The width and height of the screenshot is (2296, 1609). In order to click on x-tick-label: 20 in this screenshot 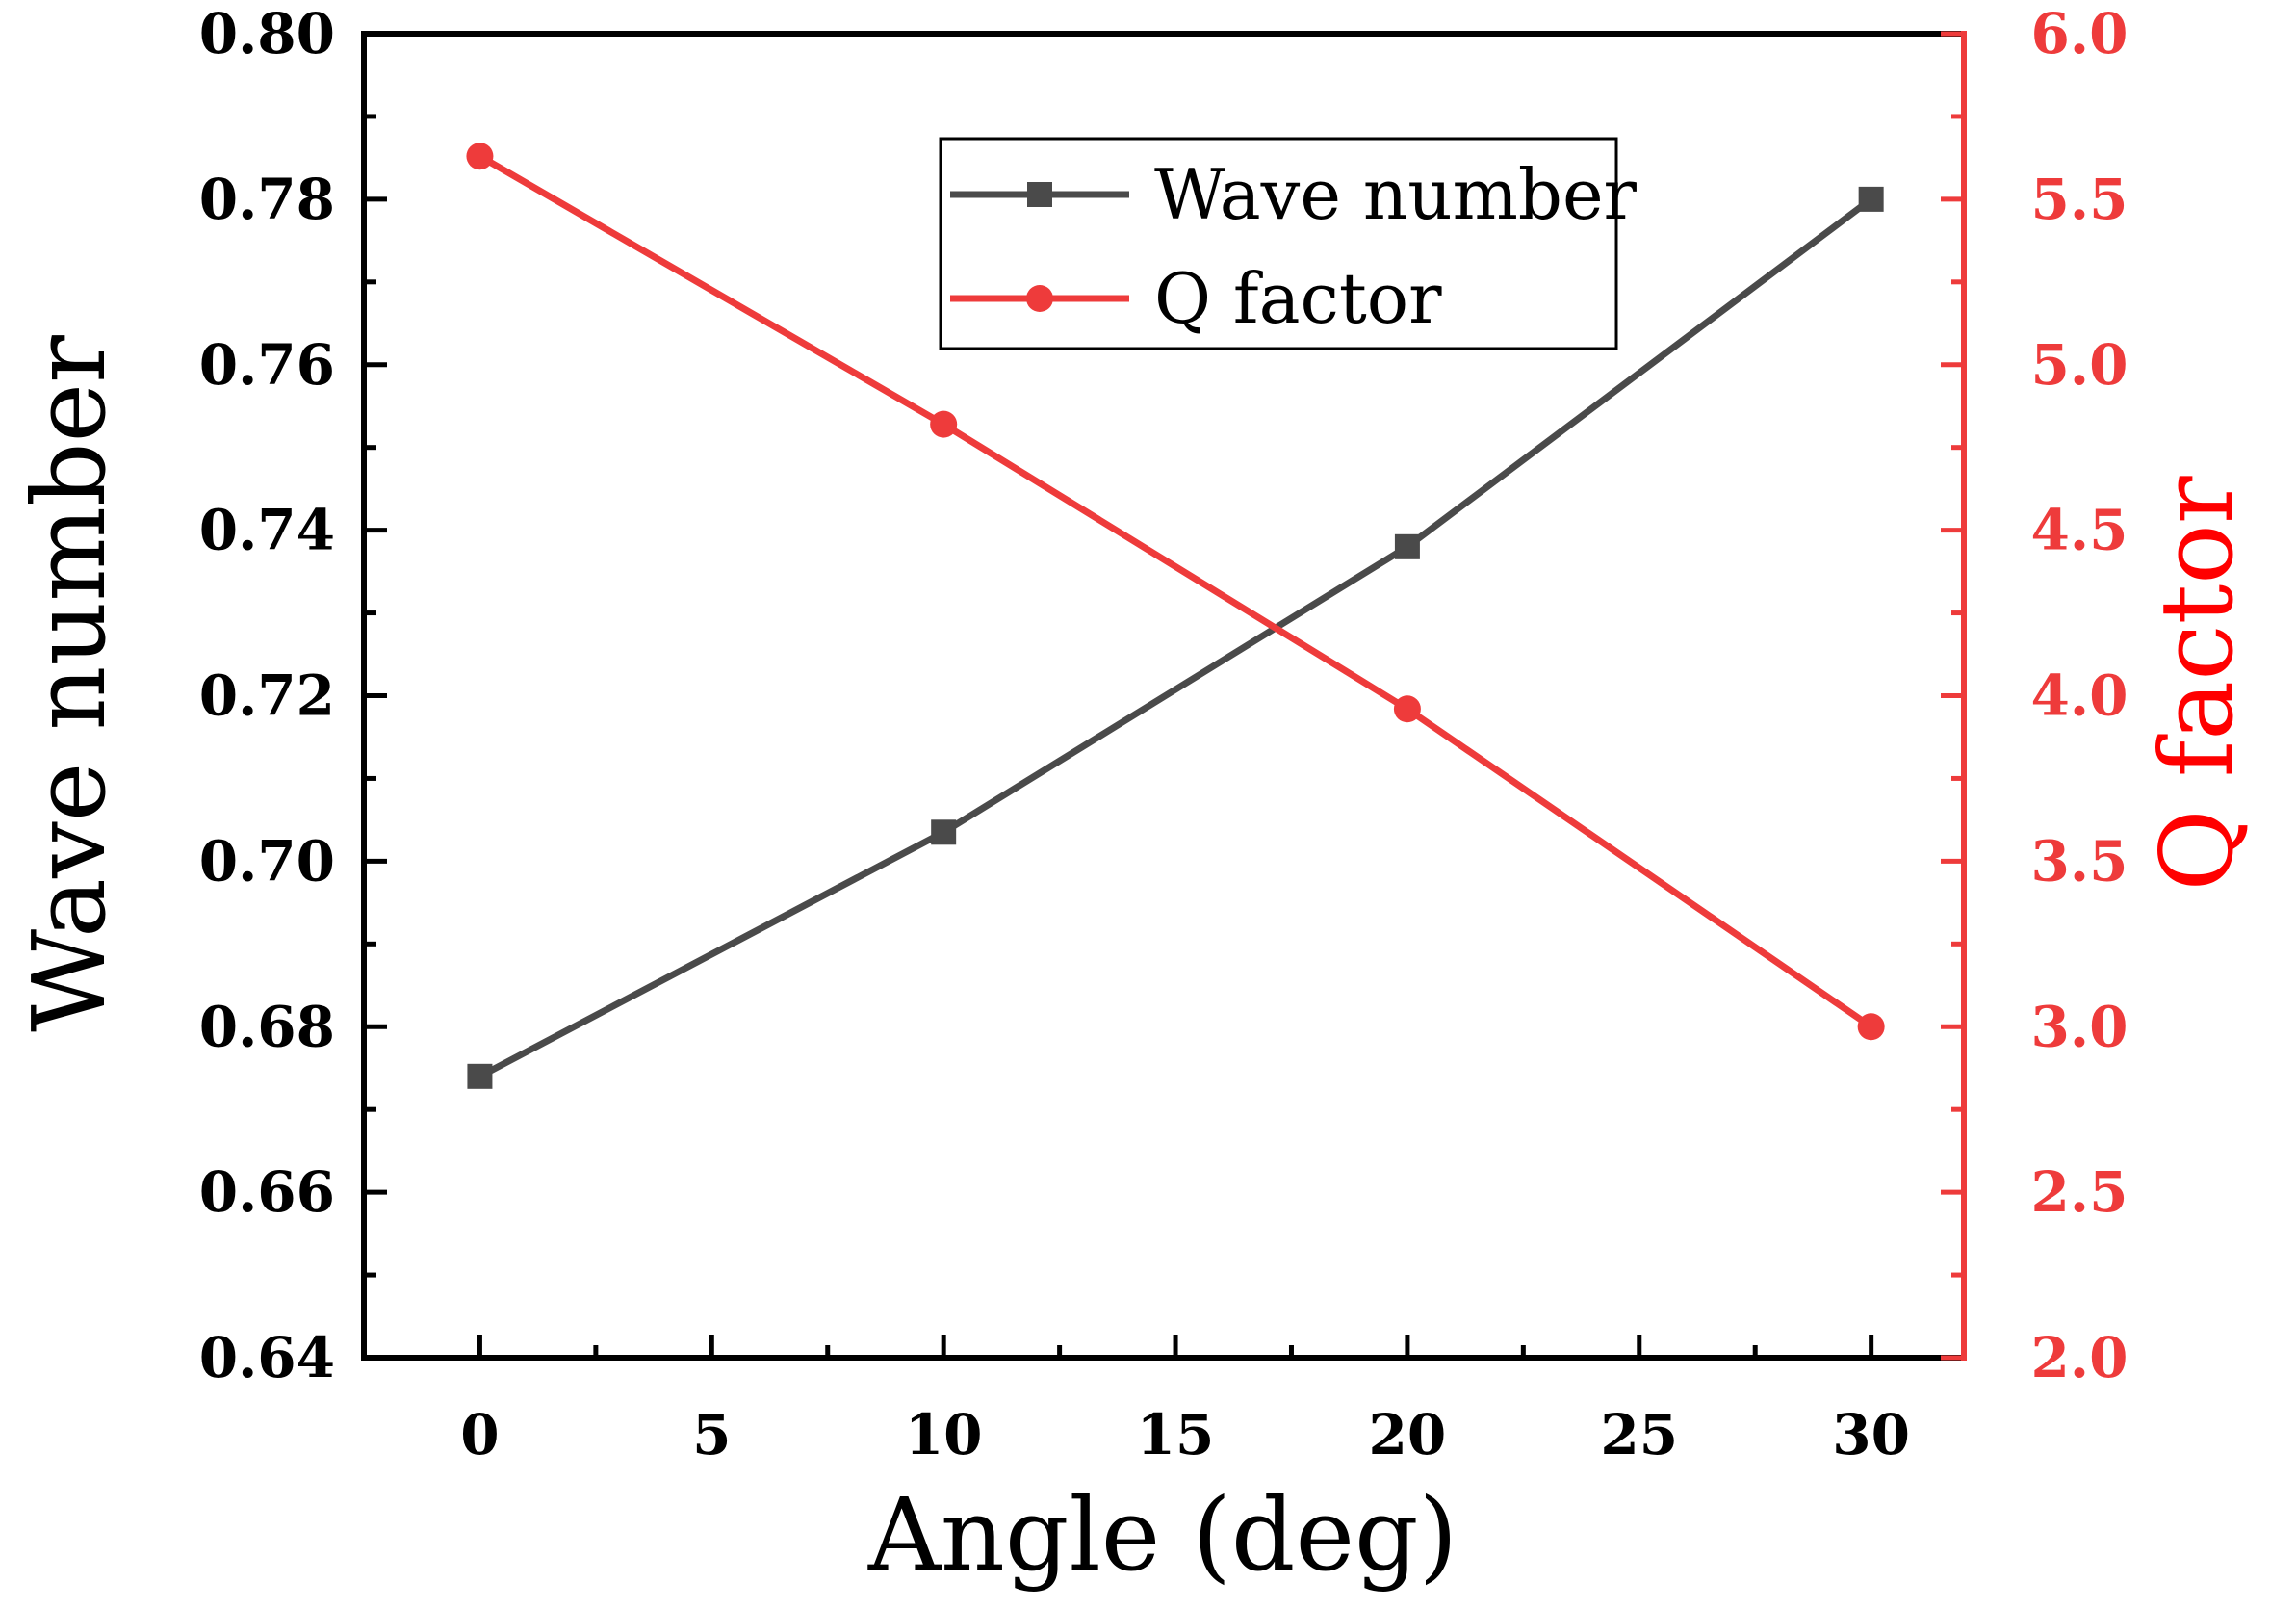, I will do `click(1408, 1434)`.